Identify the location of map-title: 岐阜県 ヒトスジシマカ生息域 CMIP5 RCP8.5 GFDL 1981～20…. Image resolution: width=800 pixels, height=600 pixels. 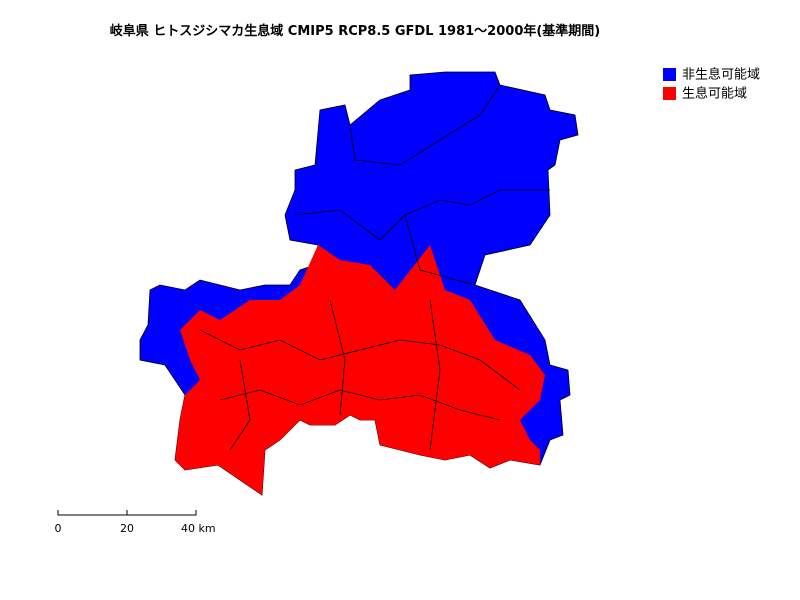
(355, 31).